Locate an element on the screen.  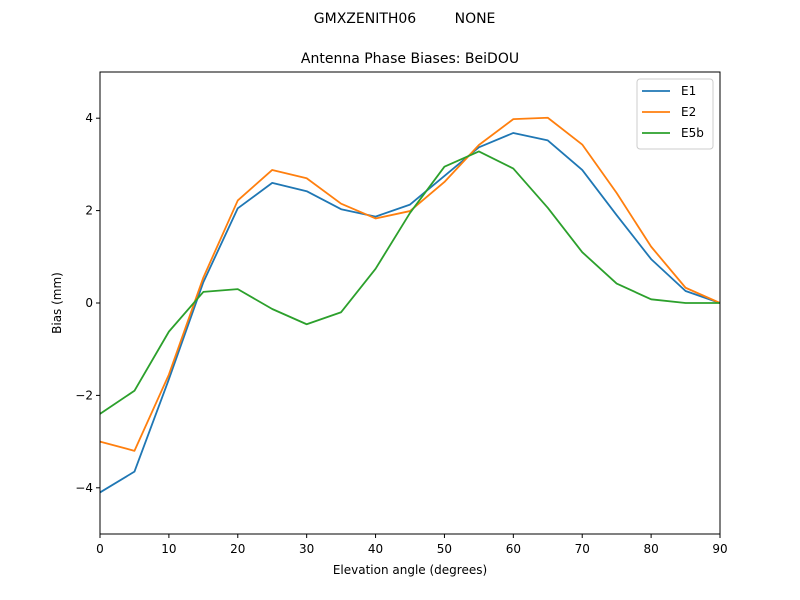
x-tick-label: 20 is located at coordinates (237, 549).